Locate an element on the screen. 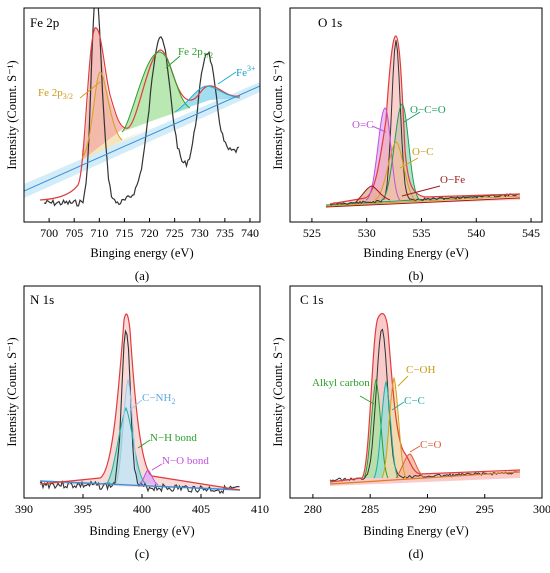  x-axis-ticks: 700 705 710 715 720 725 730 735 740 is located at coordinates (149, 229).